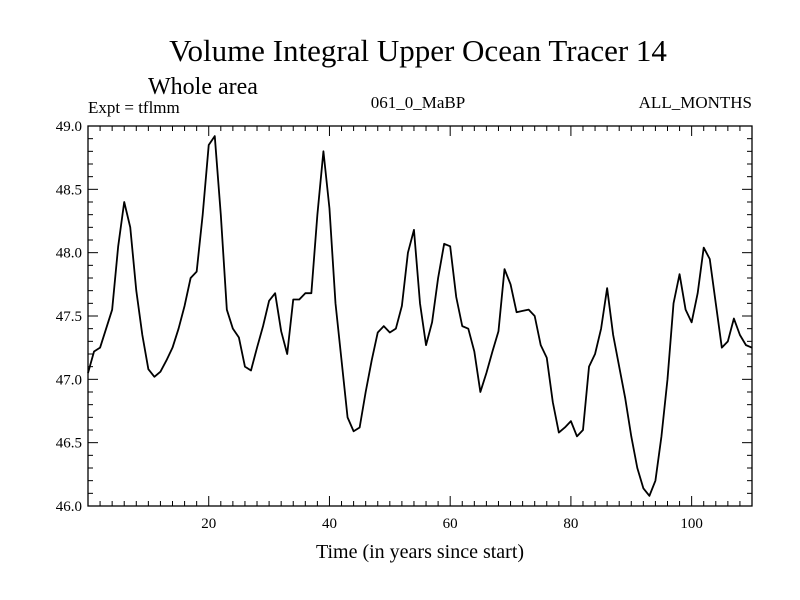 The width and height of the screenshot is (800, 600). I want to click on y-tick-label: 47.5, so click(69, 317).